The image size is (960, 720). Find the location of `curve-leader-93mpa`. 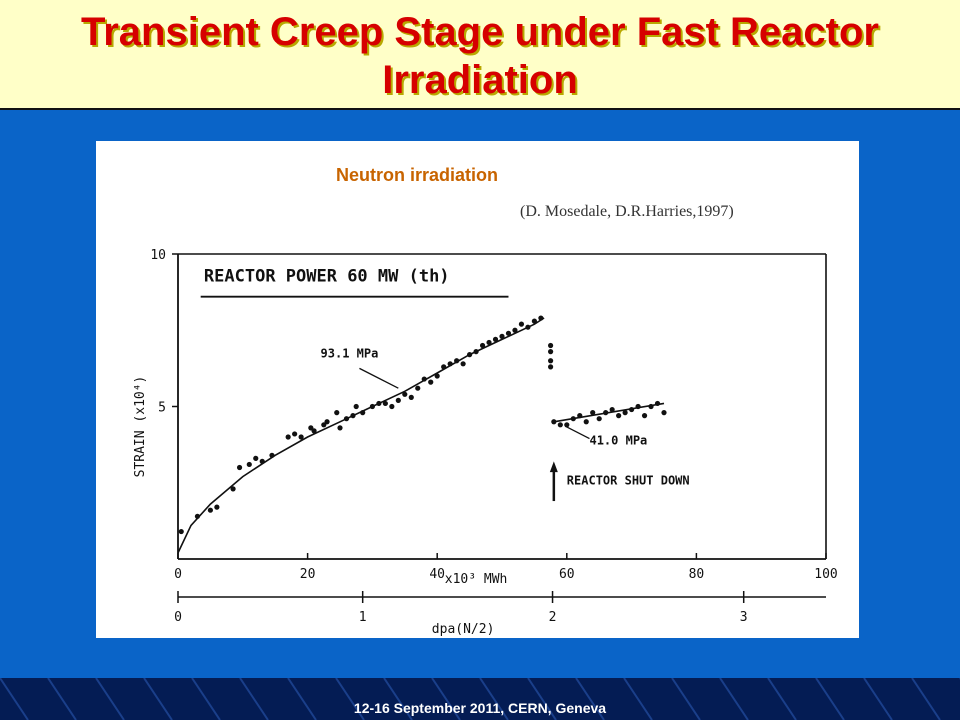

curve-leader-93mpa is located at coordinates (379, 378).